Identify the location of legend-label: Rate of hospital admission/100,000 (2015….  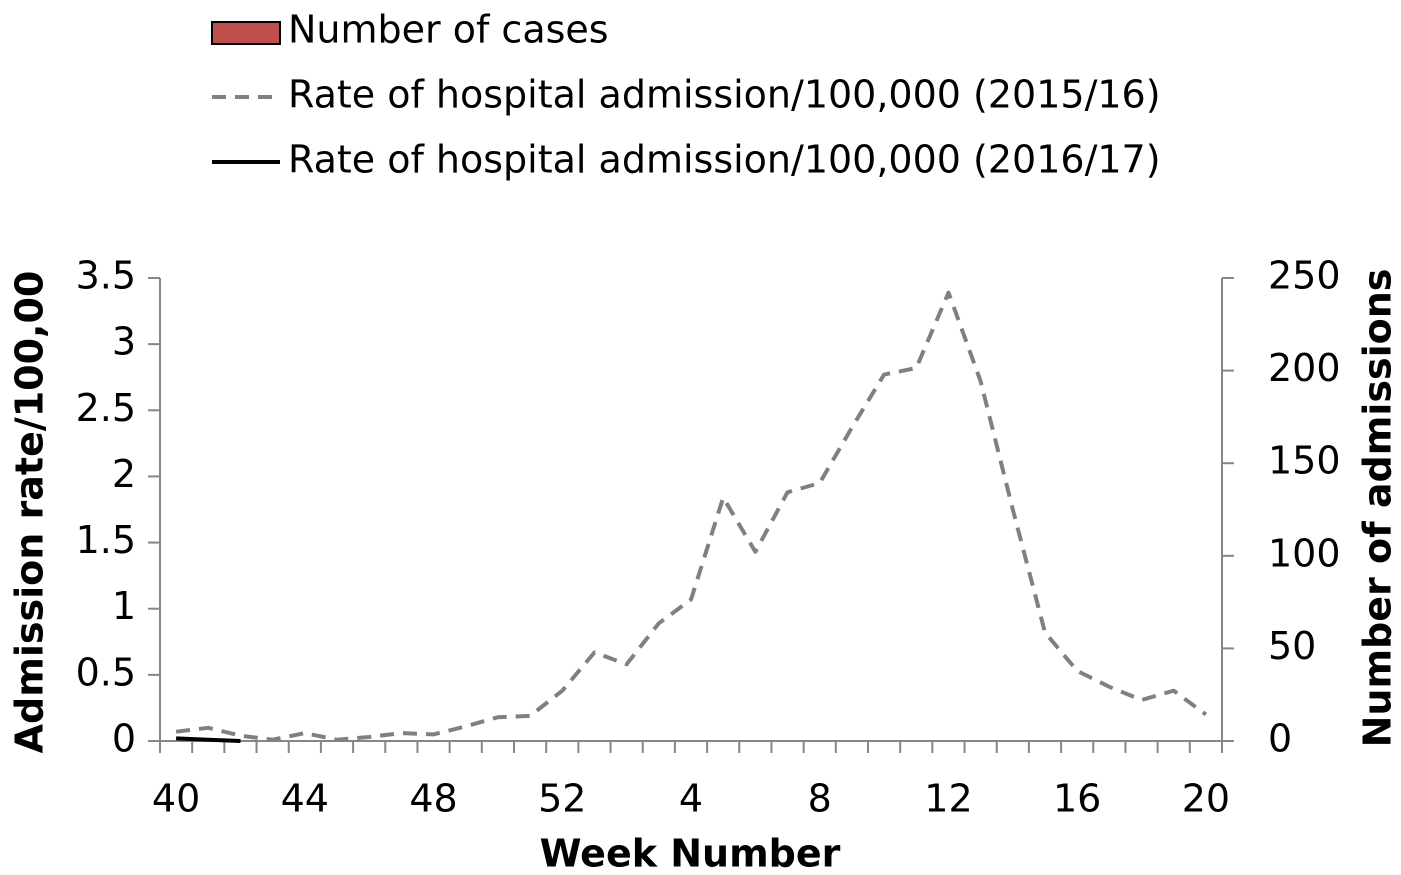
(724, 95).